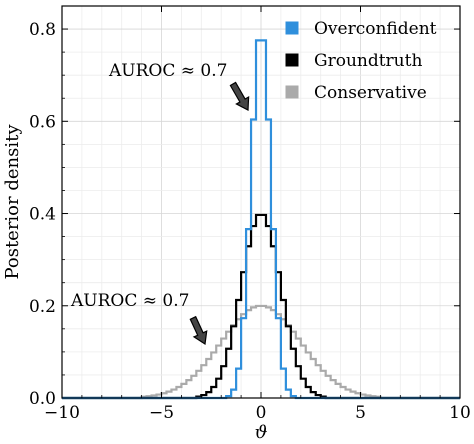  I want to click on x-tick-label: 10, so click(460, 413).